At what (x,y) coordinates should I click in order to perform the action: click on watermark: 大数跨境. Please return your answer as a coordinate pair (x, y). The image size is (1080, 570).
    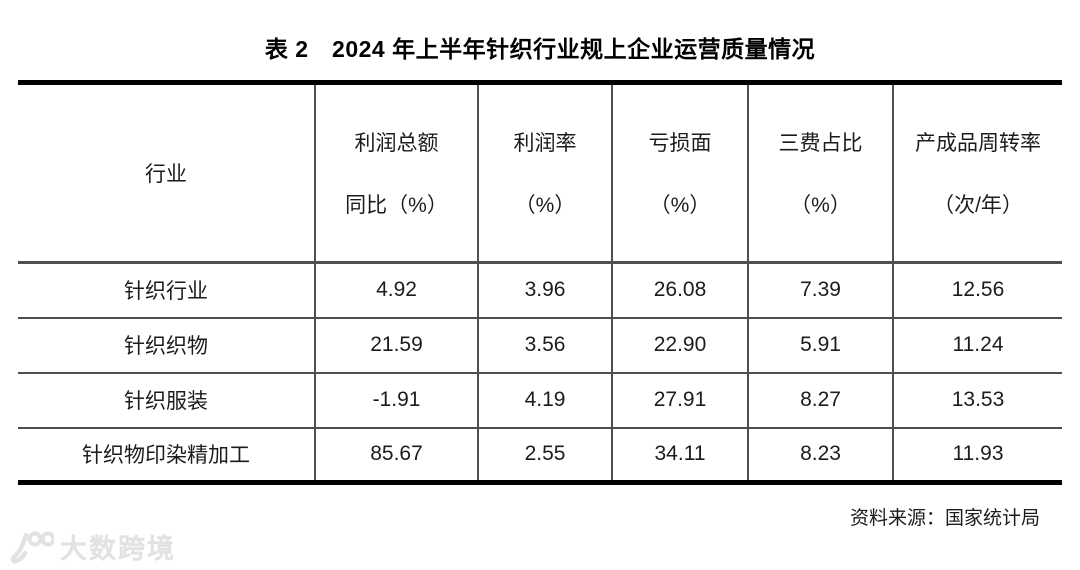
    Looking at the image, I should click on (93, 546).